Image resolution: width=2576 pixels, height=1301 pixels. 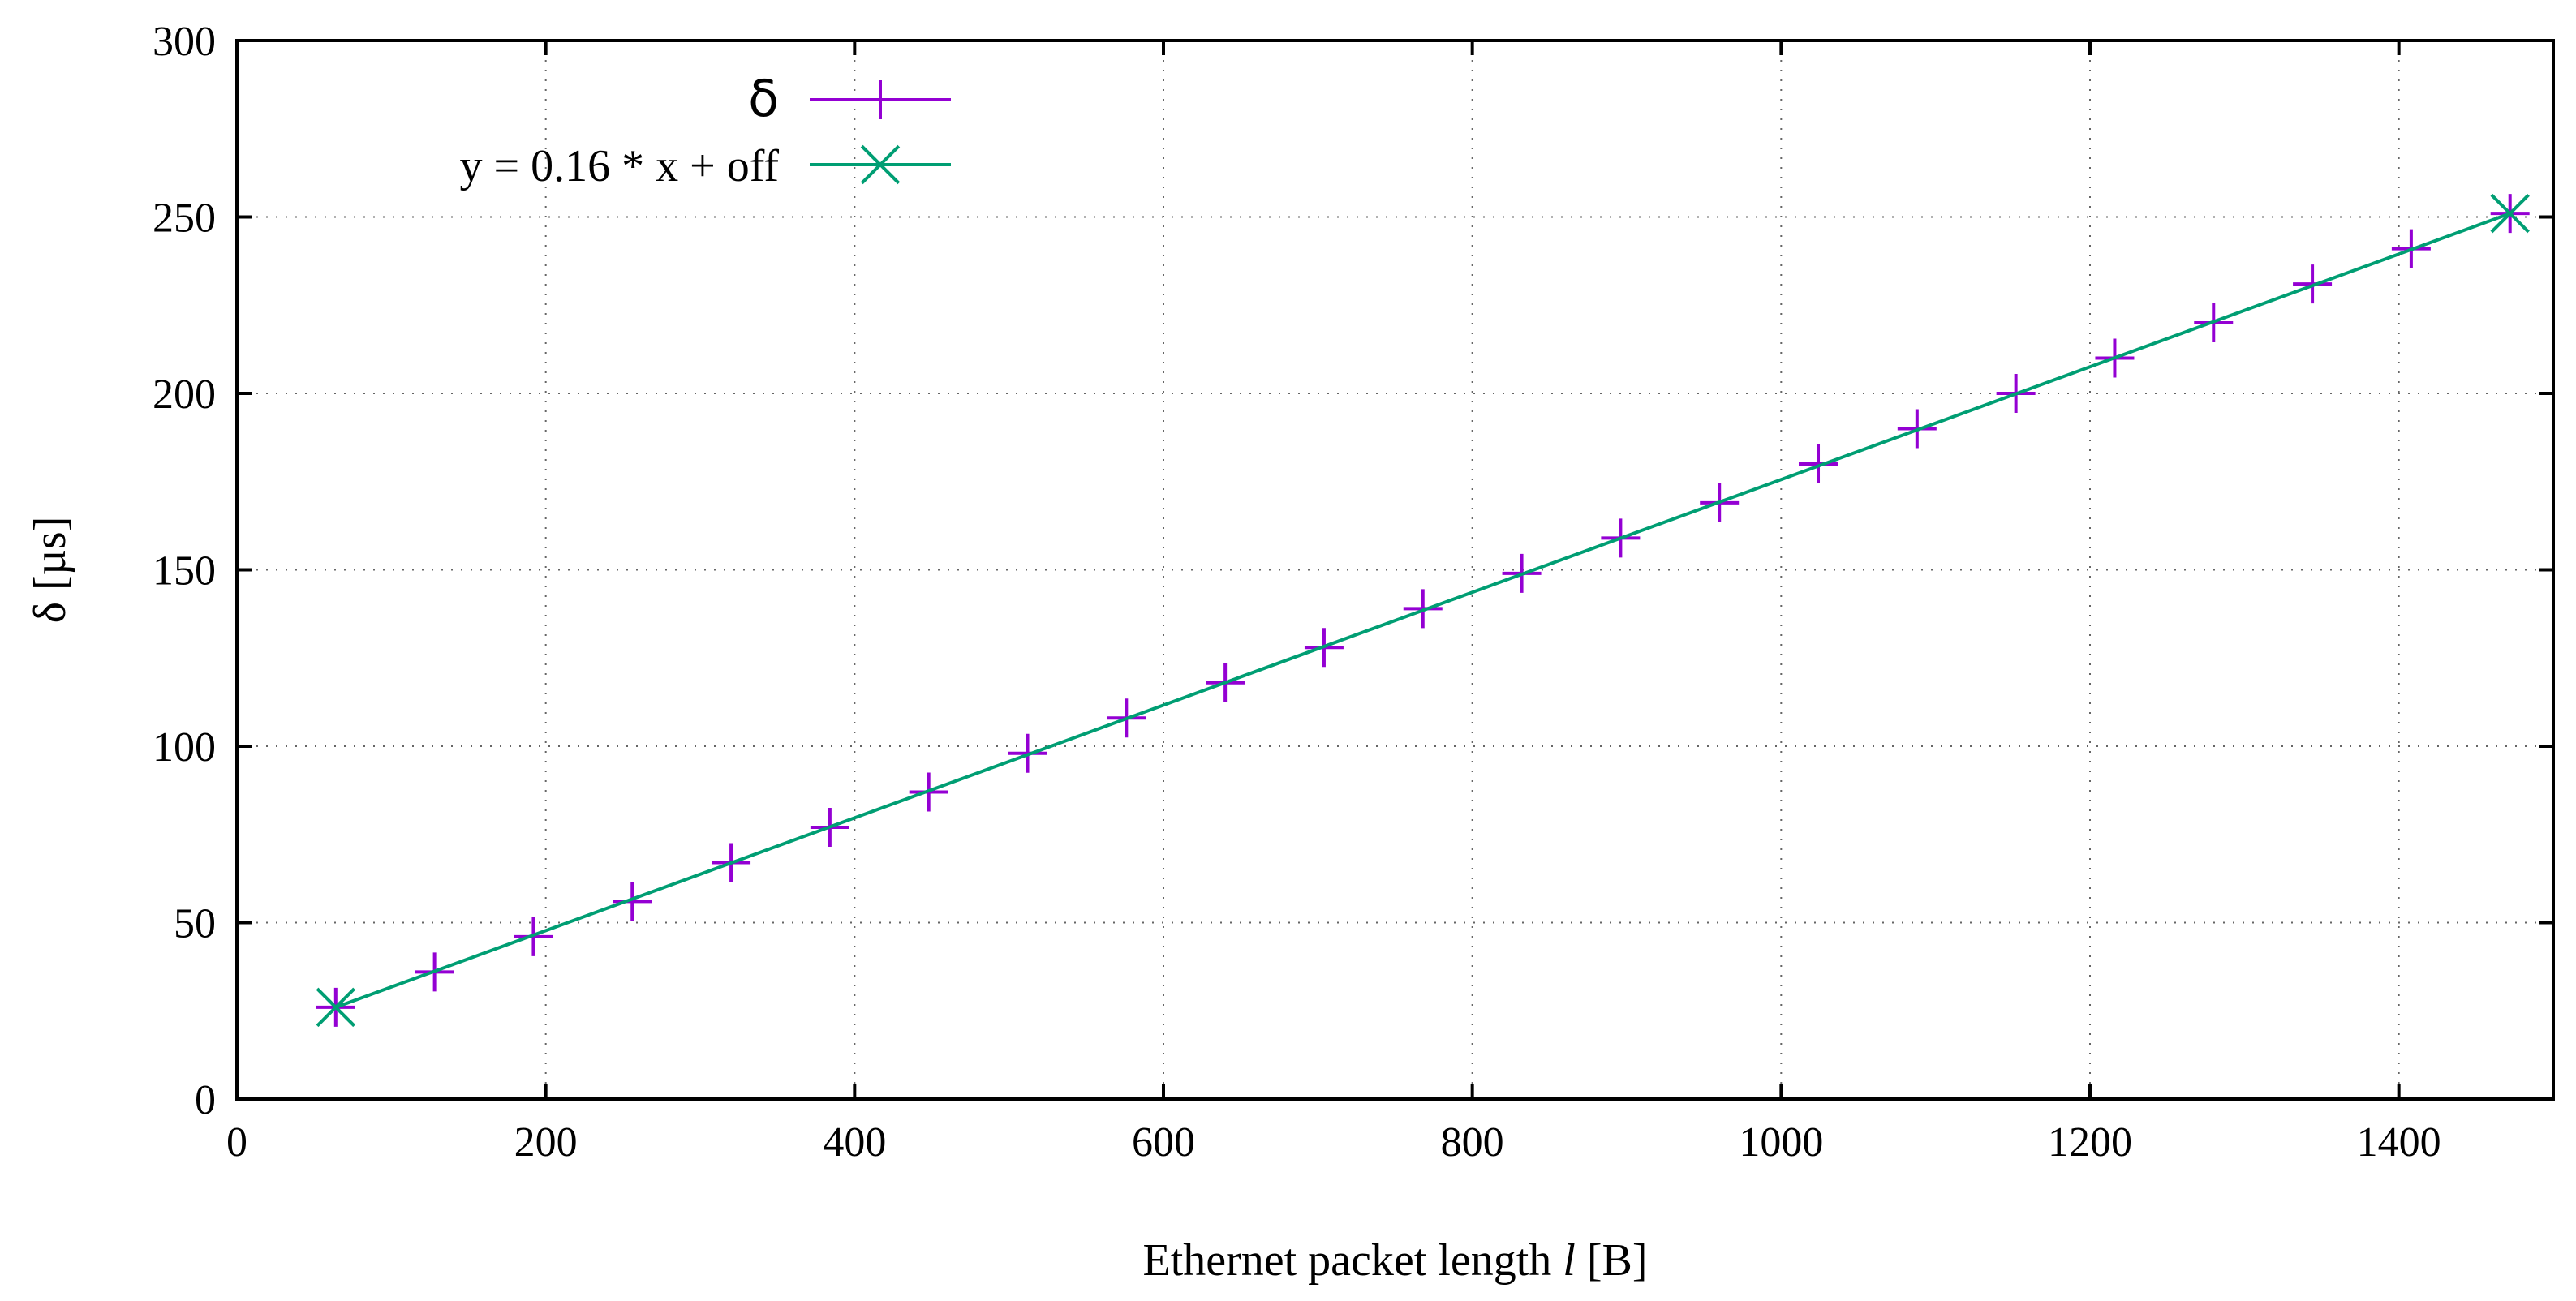 What do you see at coordinates (50, 570) in the screenshot?
I see `y-axis-title: δ [µs]` at bounding box center [50, 570].